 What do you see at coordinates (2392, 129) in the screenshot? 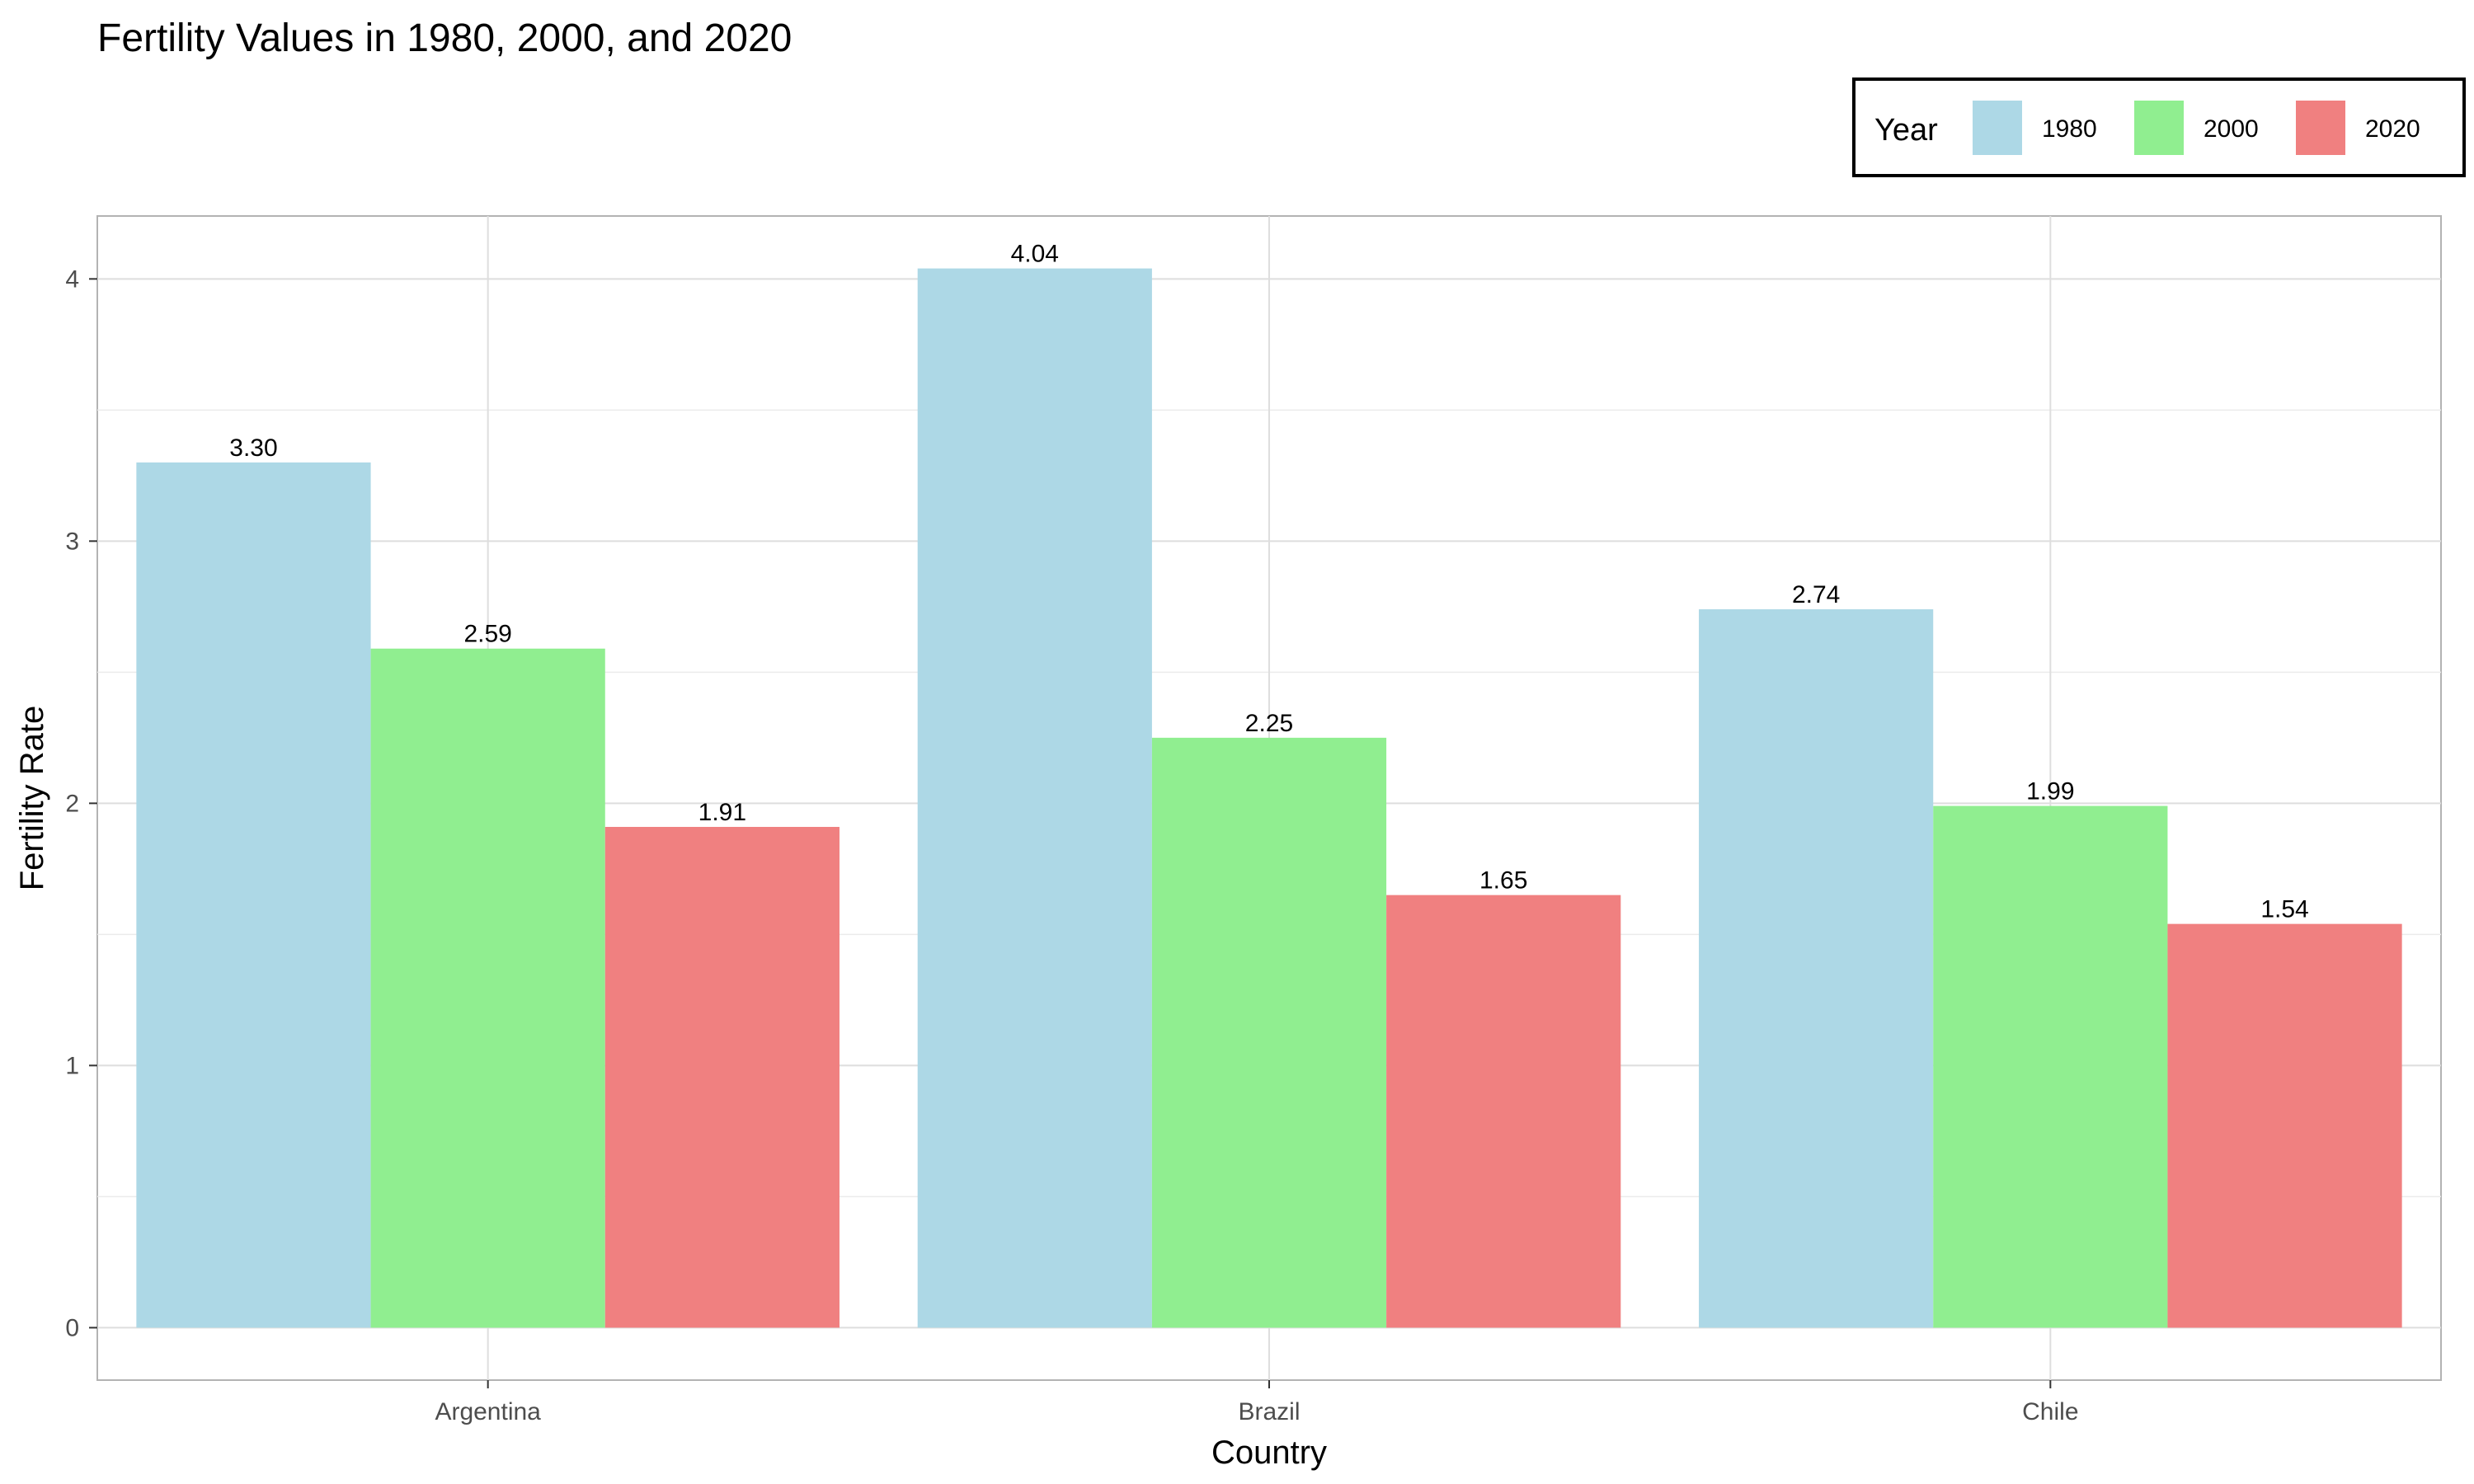
I see `legend-label: 2020` at bounding box center [2392, 129].